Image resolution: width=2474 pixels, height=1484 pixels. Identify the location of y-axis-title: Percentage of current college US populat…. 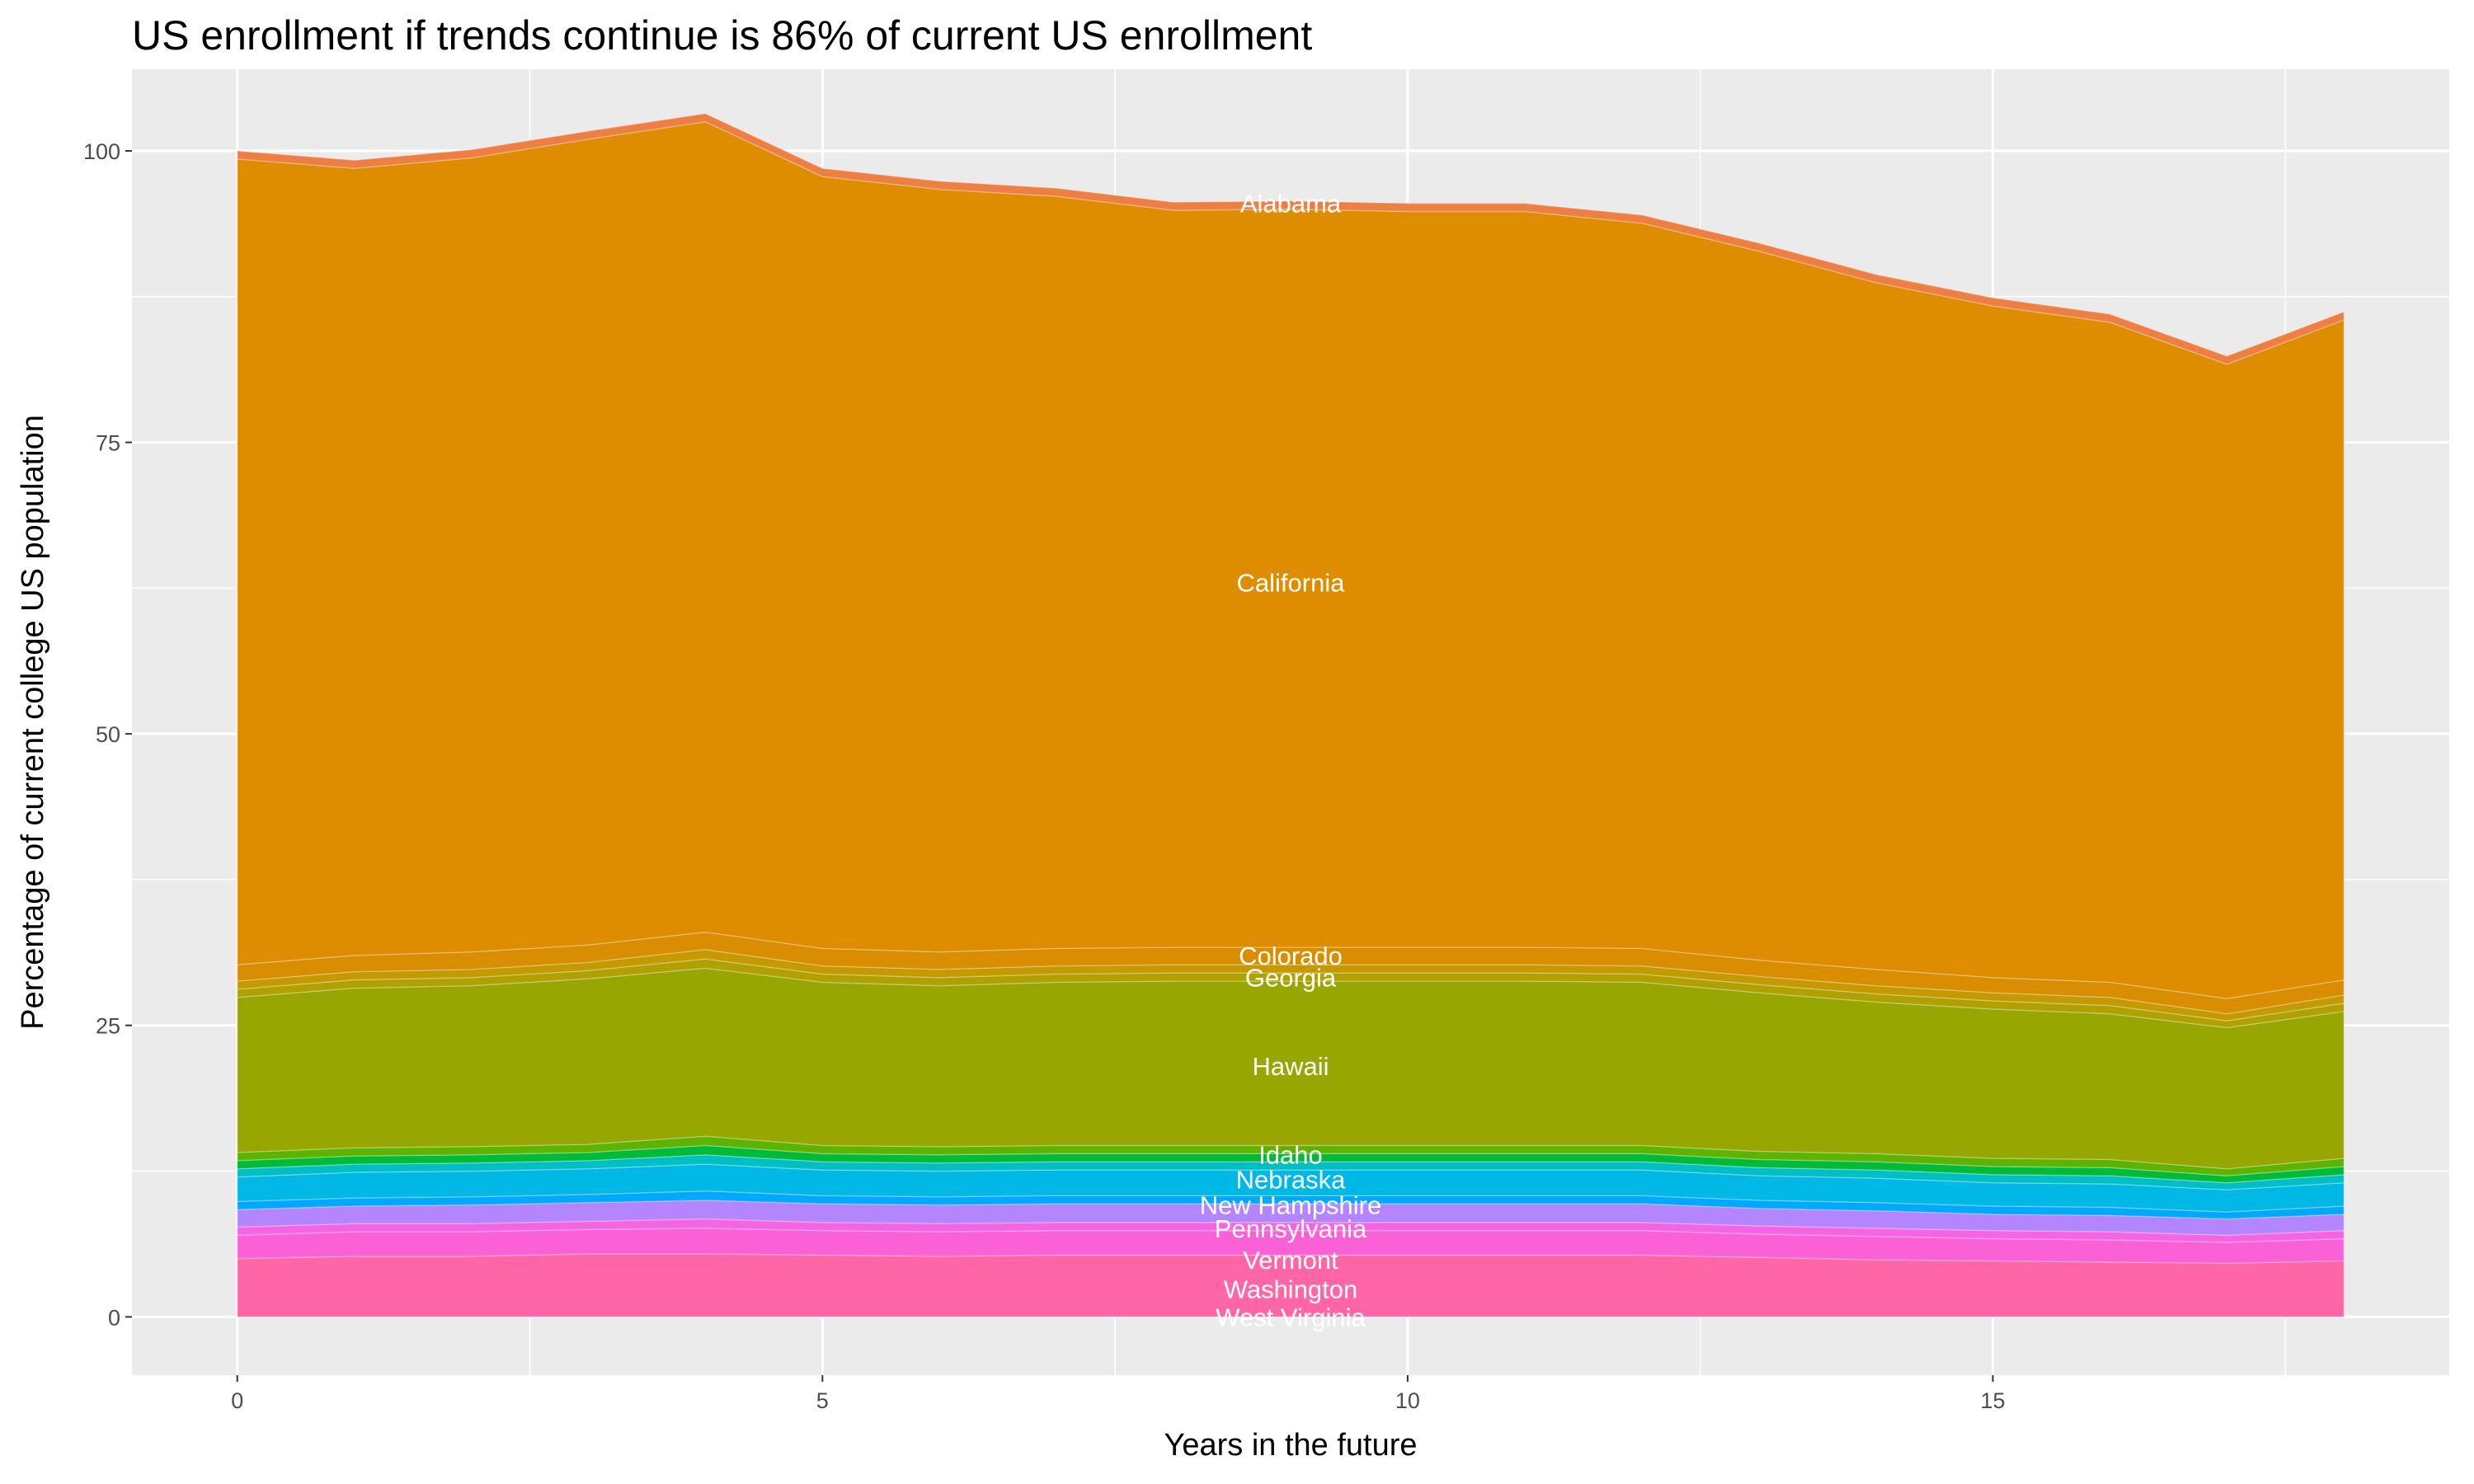
(33, 722).